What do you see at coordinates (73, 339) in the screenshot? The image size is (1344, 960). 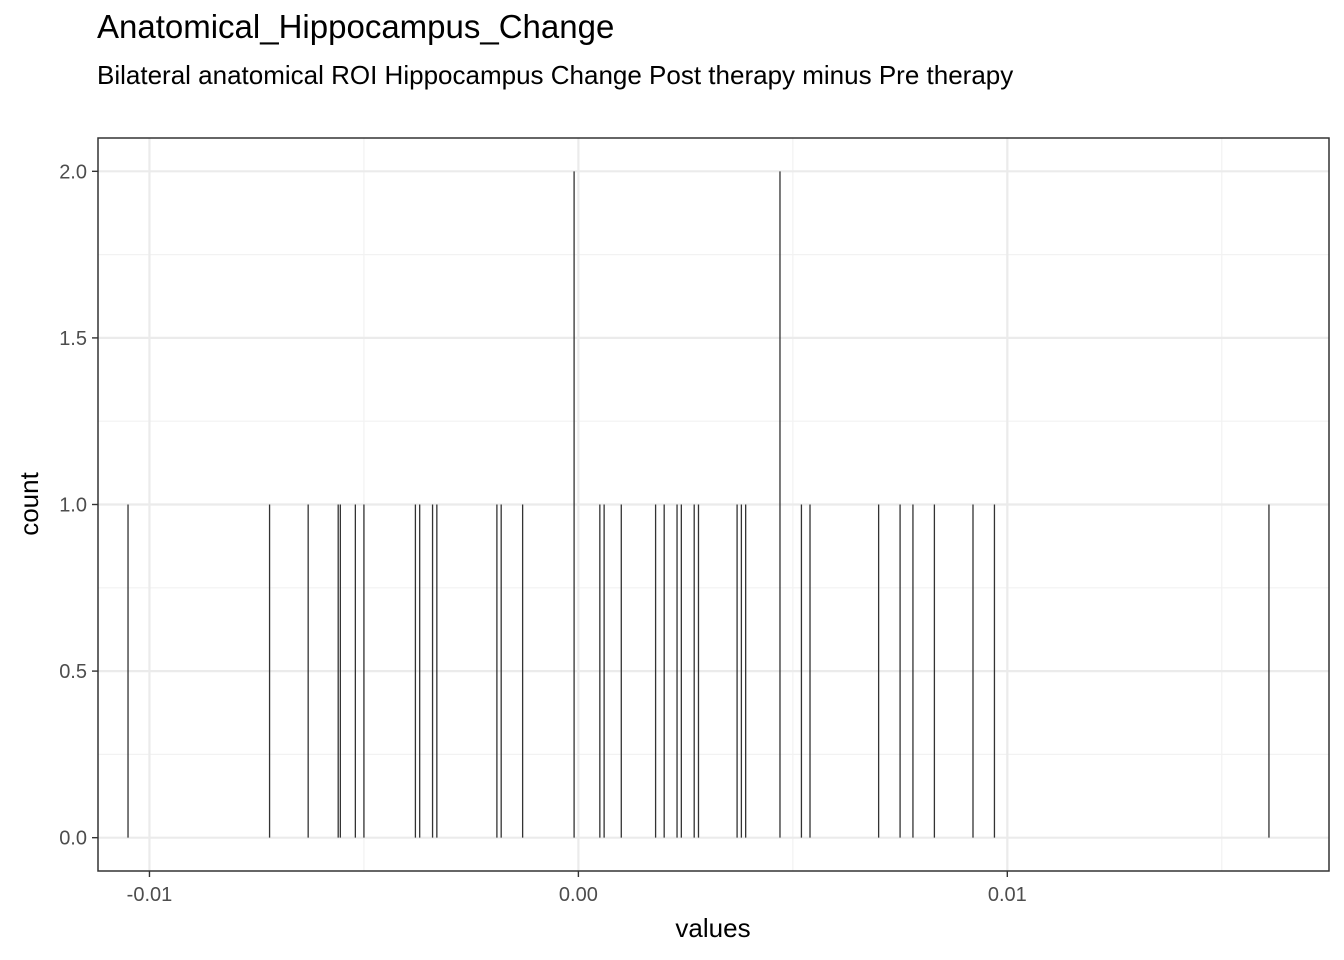 I see `y-tick-label: 1.5` at bounding box center [73, 339].